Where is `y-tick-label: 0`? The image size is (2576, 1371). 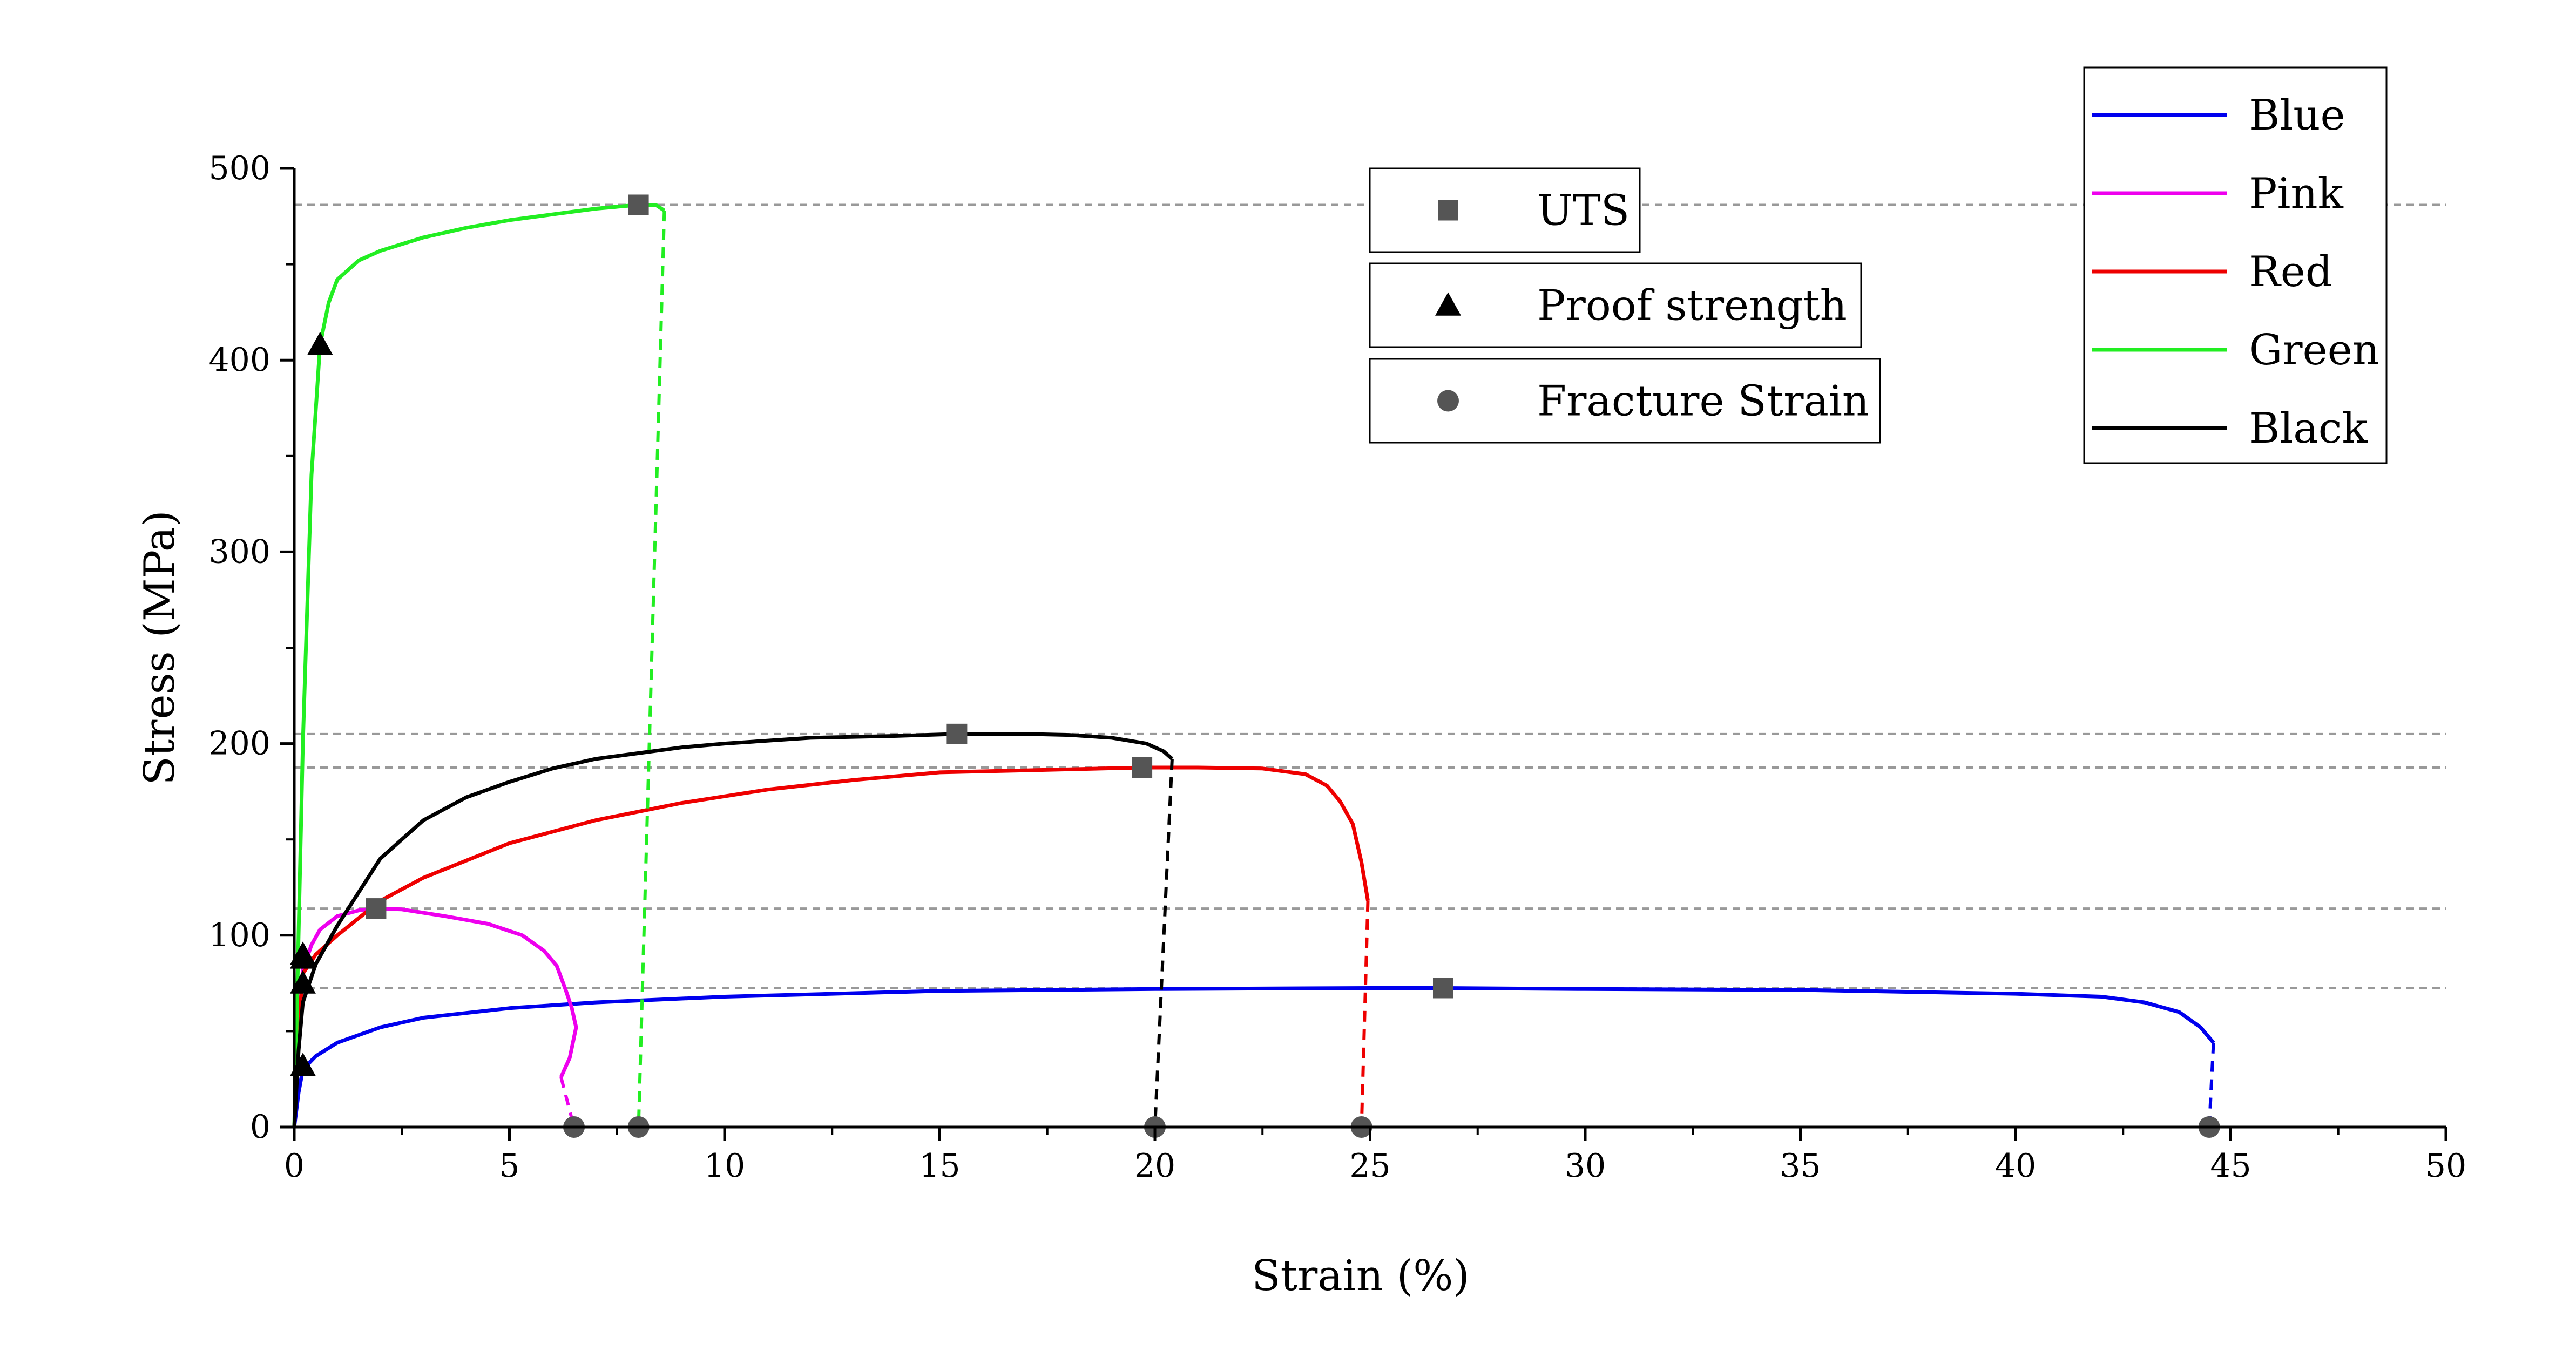 y-tick-label: 0 is located at coordinates (260, 1127).